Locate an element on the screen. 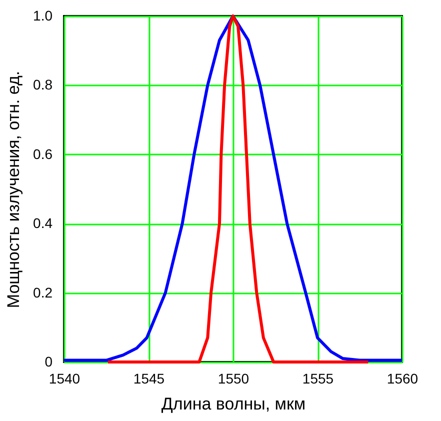  y-tick-label: 0.4 is located at coordinates (43, 223).